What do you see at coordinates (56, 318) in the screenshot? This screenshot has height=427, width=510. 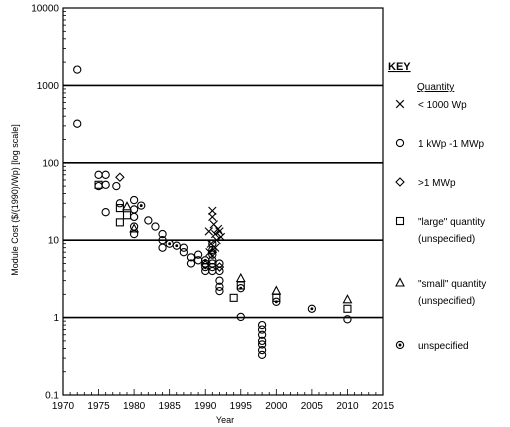 I see `y-tick-label: 1` at bounding box center [56, 318].